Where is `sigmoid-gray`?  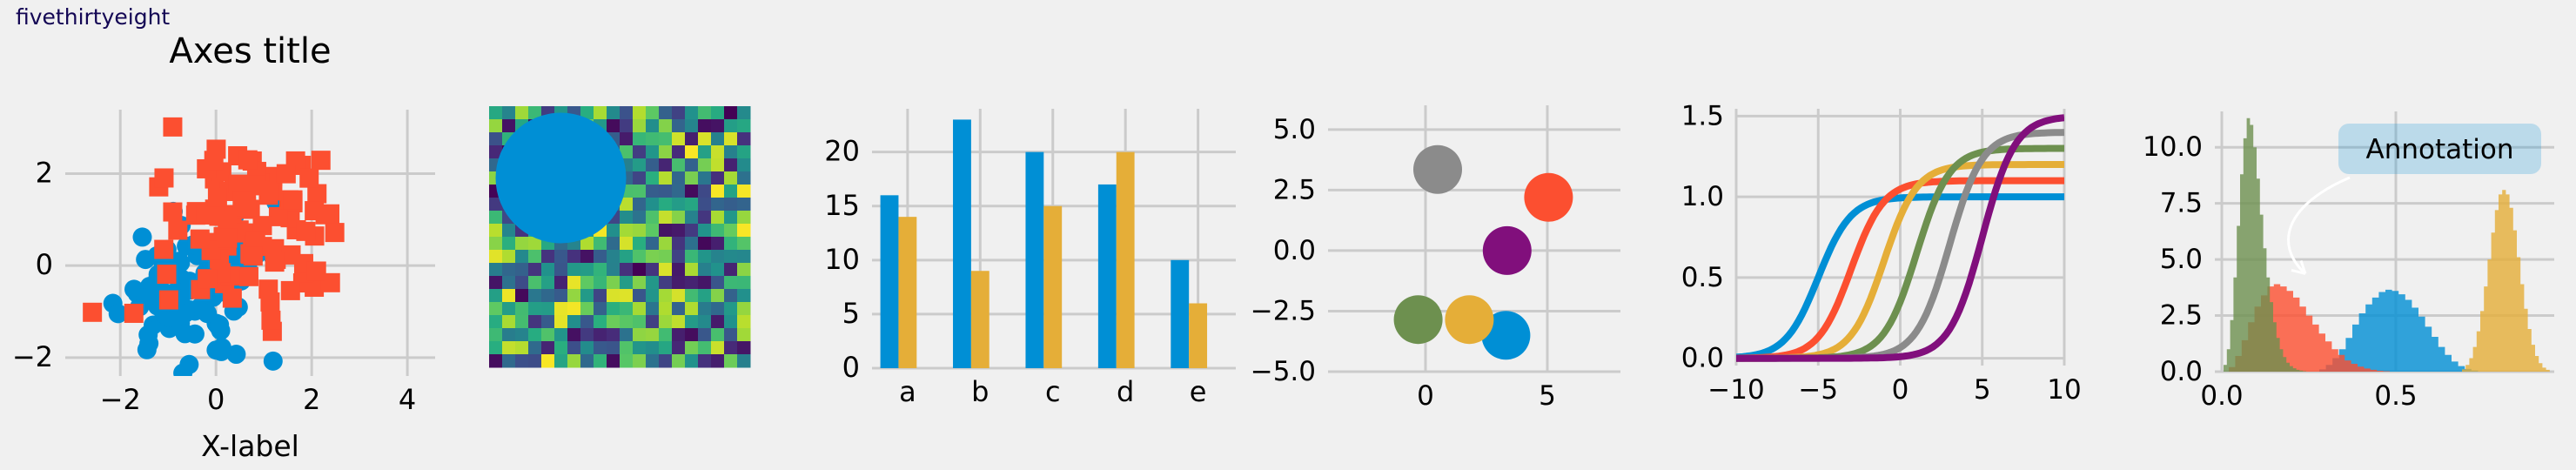
sigmoid-gray is located at coordinates (1900, 245).